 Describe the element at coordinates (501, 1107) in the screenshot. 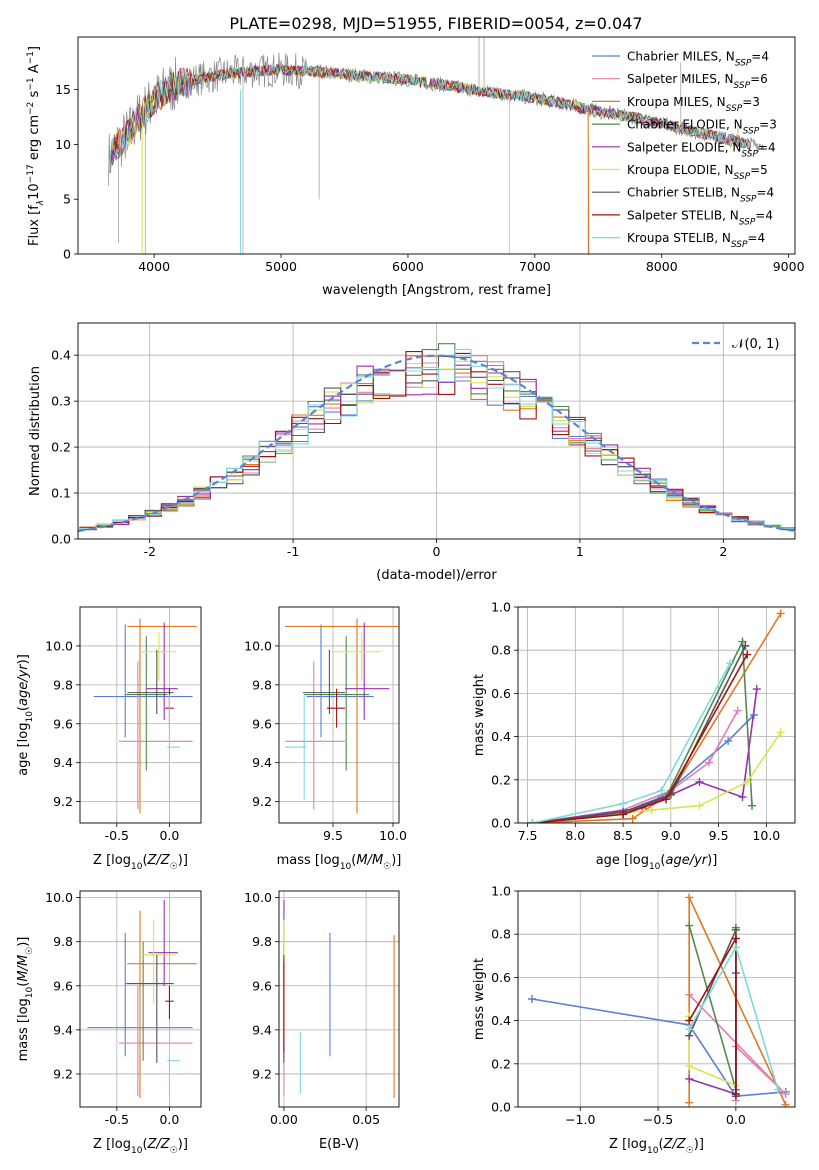

I see `weight_vs_Z-ytick-label: 0.0` at that location.